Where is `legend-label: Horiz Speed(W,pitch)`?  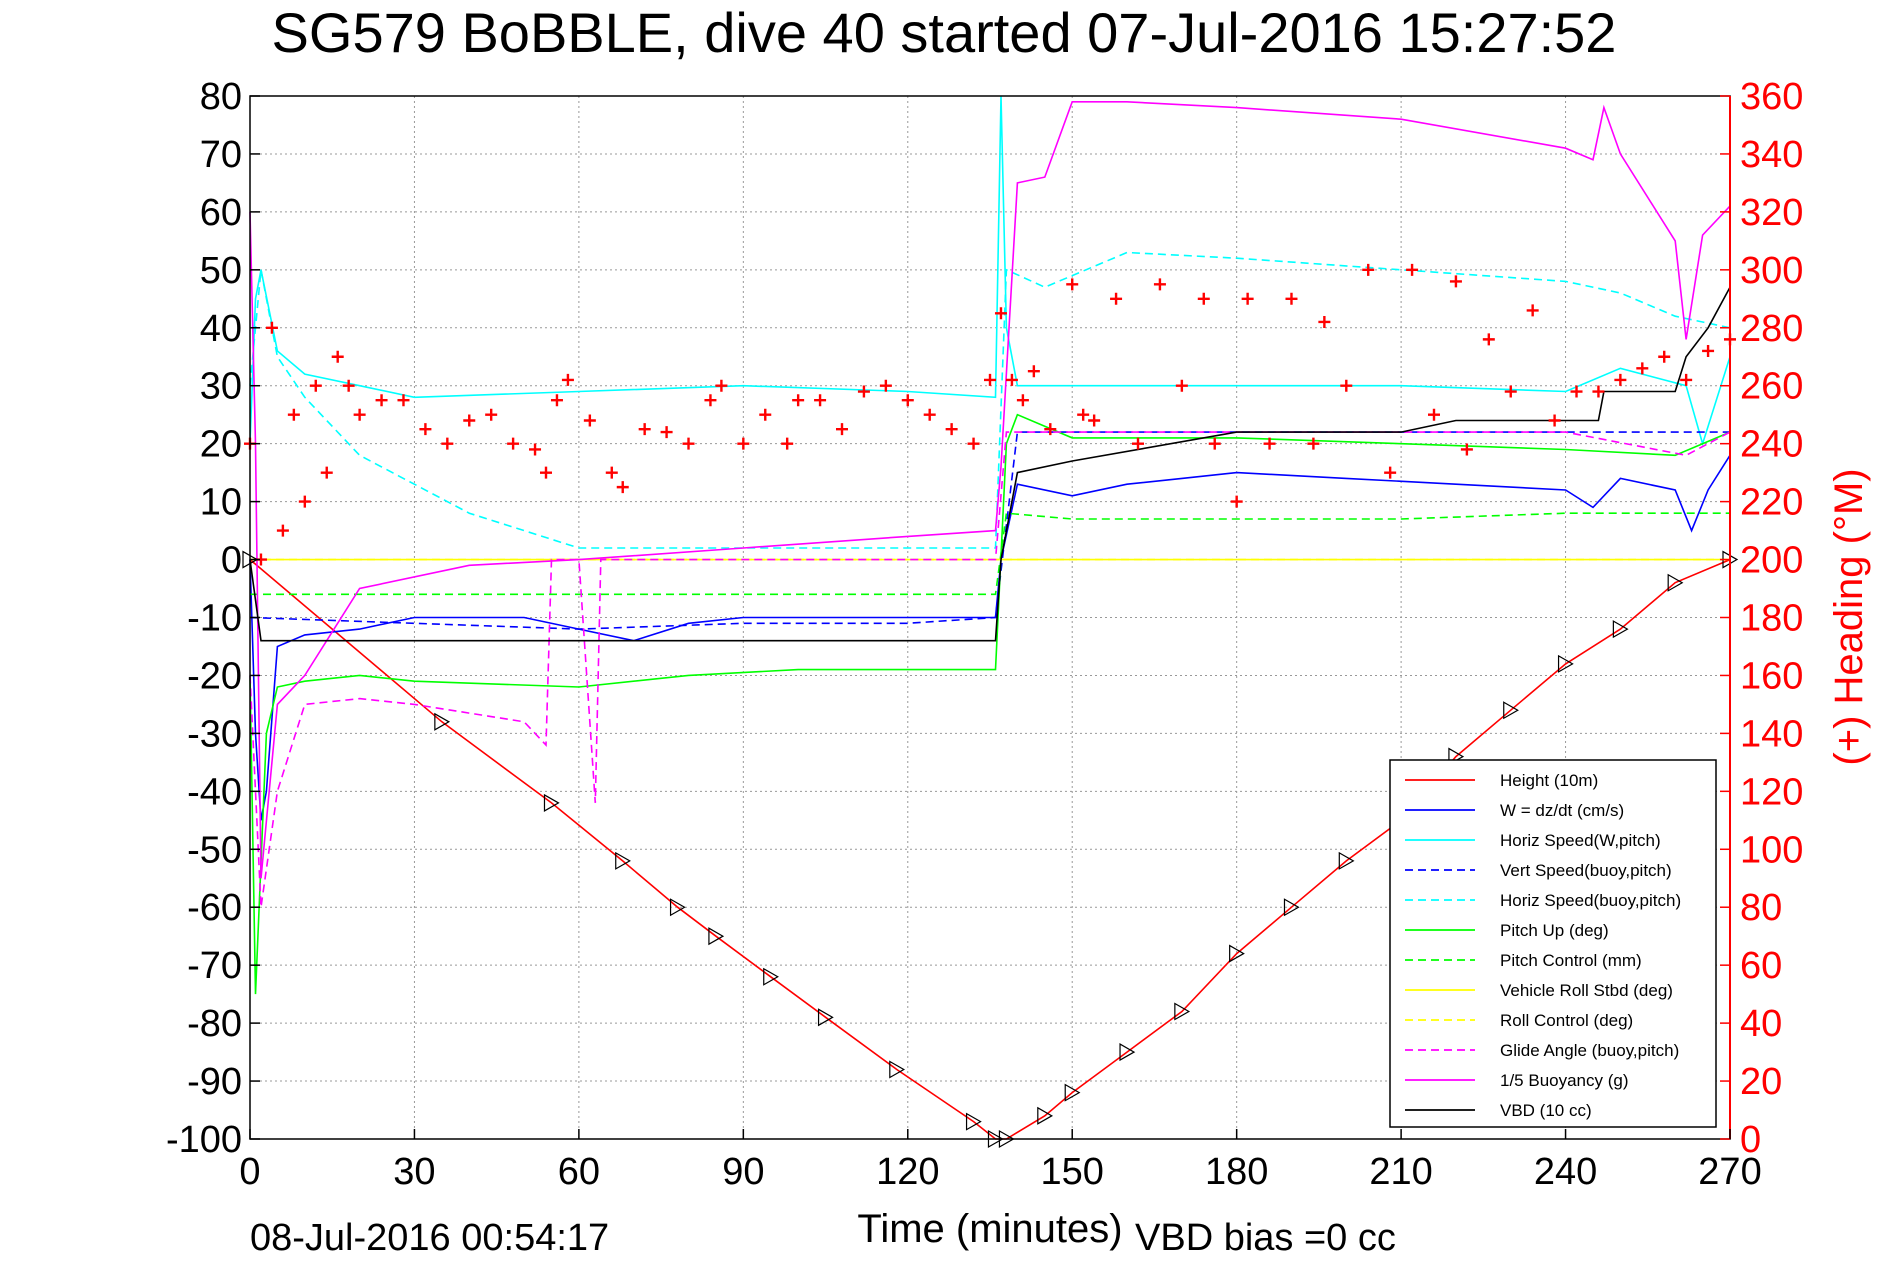
legend-label: Horiz Speed(W,pitch) is located at coordinates (1580, 840).